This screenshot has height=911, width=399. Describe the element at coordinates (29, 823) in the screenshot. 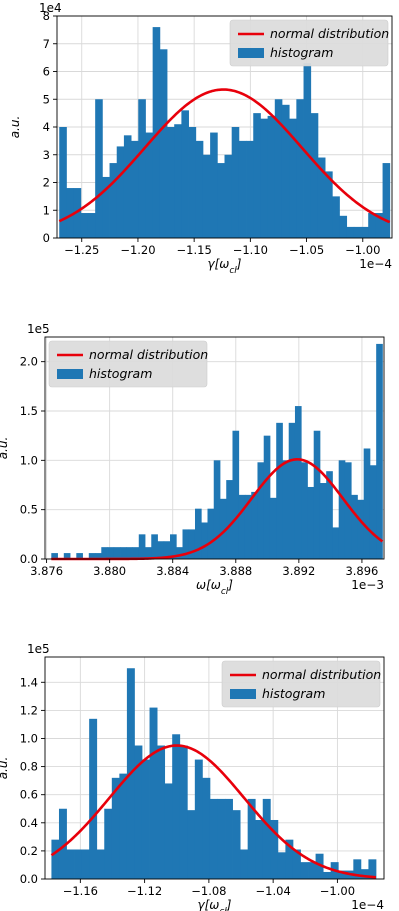

I see `y-tick-label: 0.4` at that location.